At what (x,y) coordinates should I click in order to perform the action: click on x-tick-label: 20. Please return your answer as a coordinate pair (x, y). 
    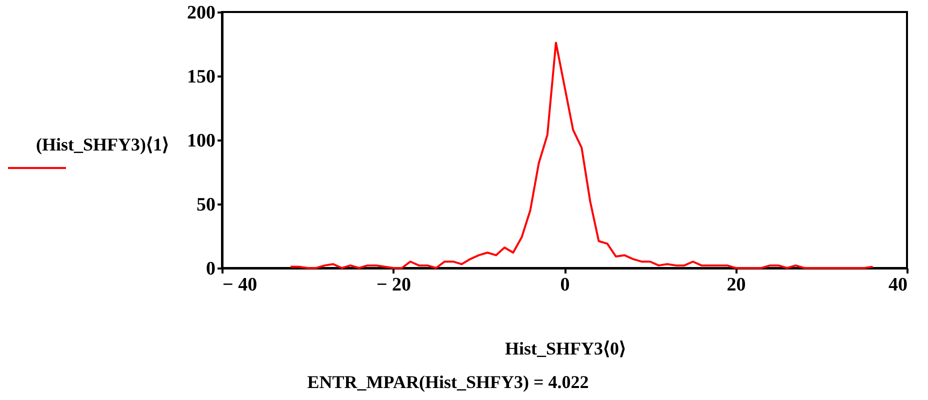
    Looking at the image, I should click on (736, 285).